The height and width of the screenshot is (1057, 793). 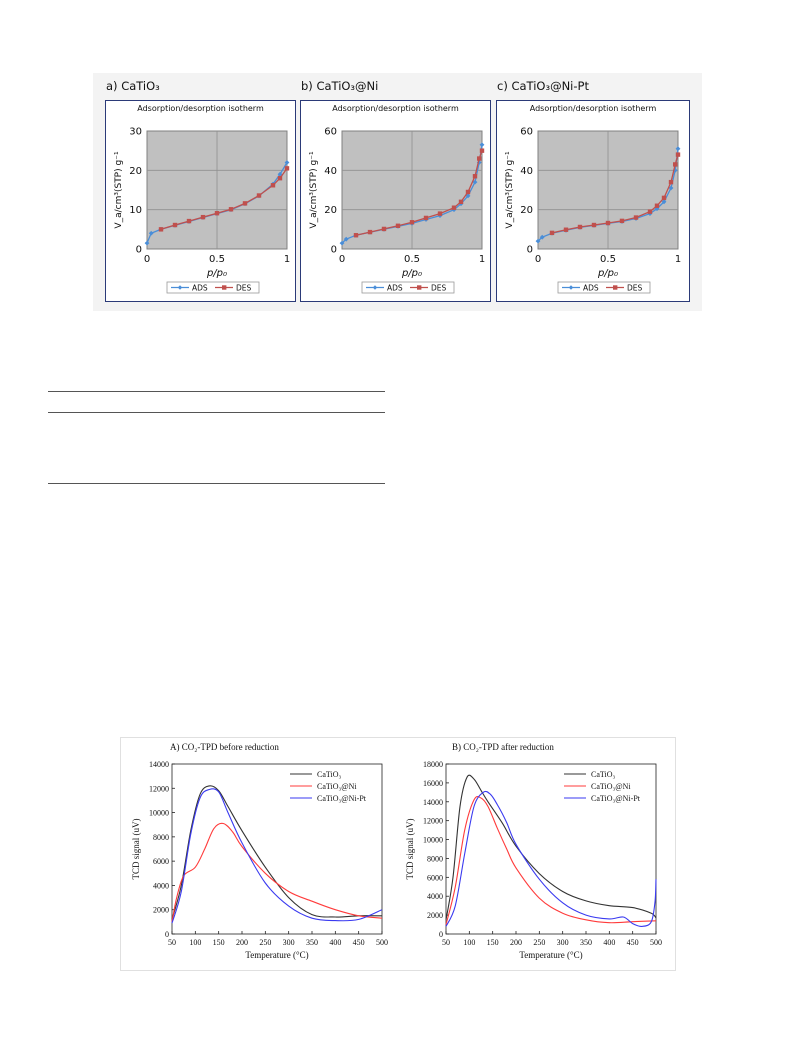 What do you see at coordinates (593, 108) in the screenshot?
I see `isotherm-panel-c-subtitle: Adsorption/desorption isotherm` at bounding box center [593, 108].